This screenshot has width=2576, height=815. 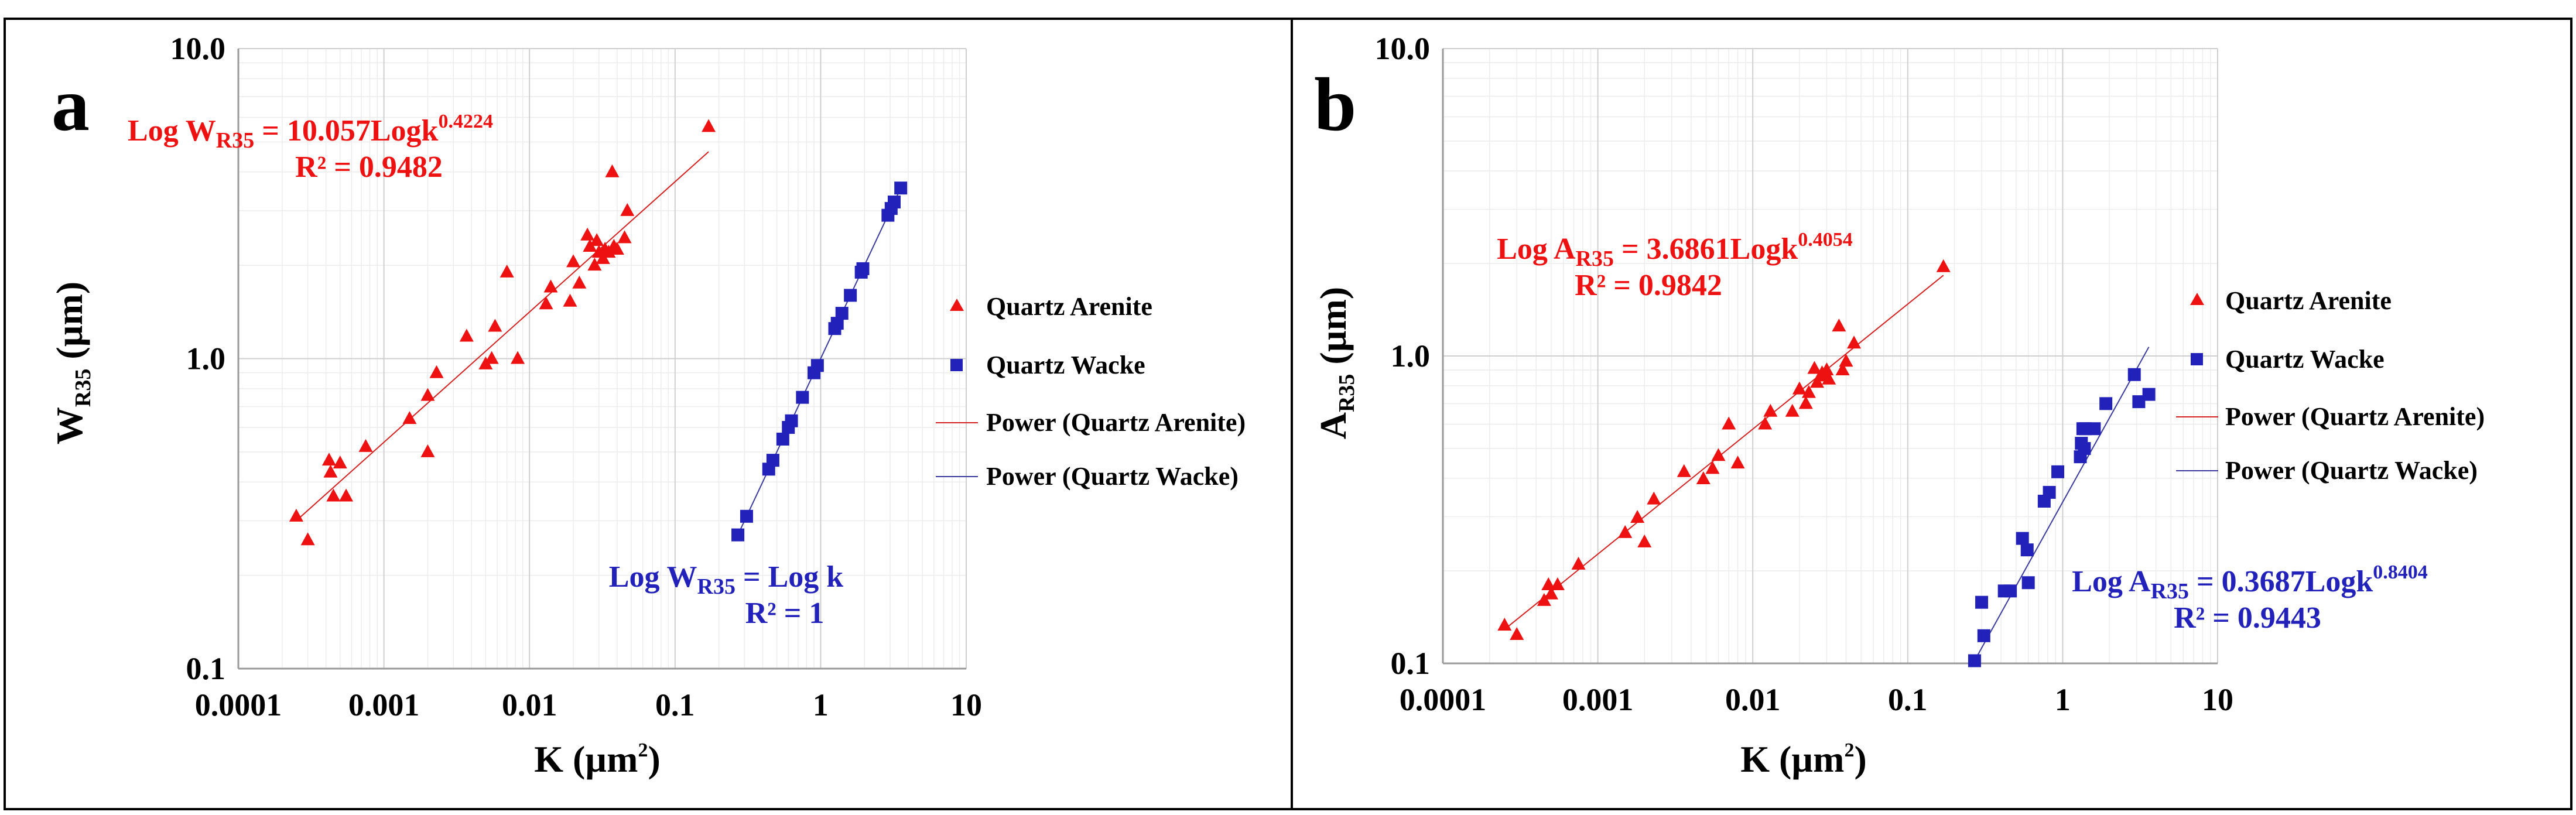 I want to click on panel-a-equation-arenite: Log WR35 = 10.057Logk0.4224 R² = 0.9482, so click(x=310, y=147).